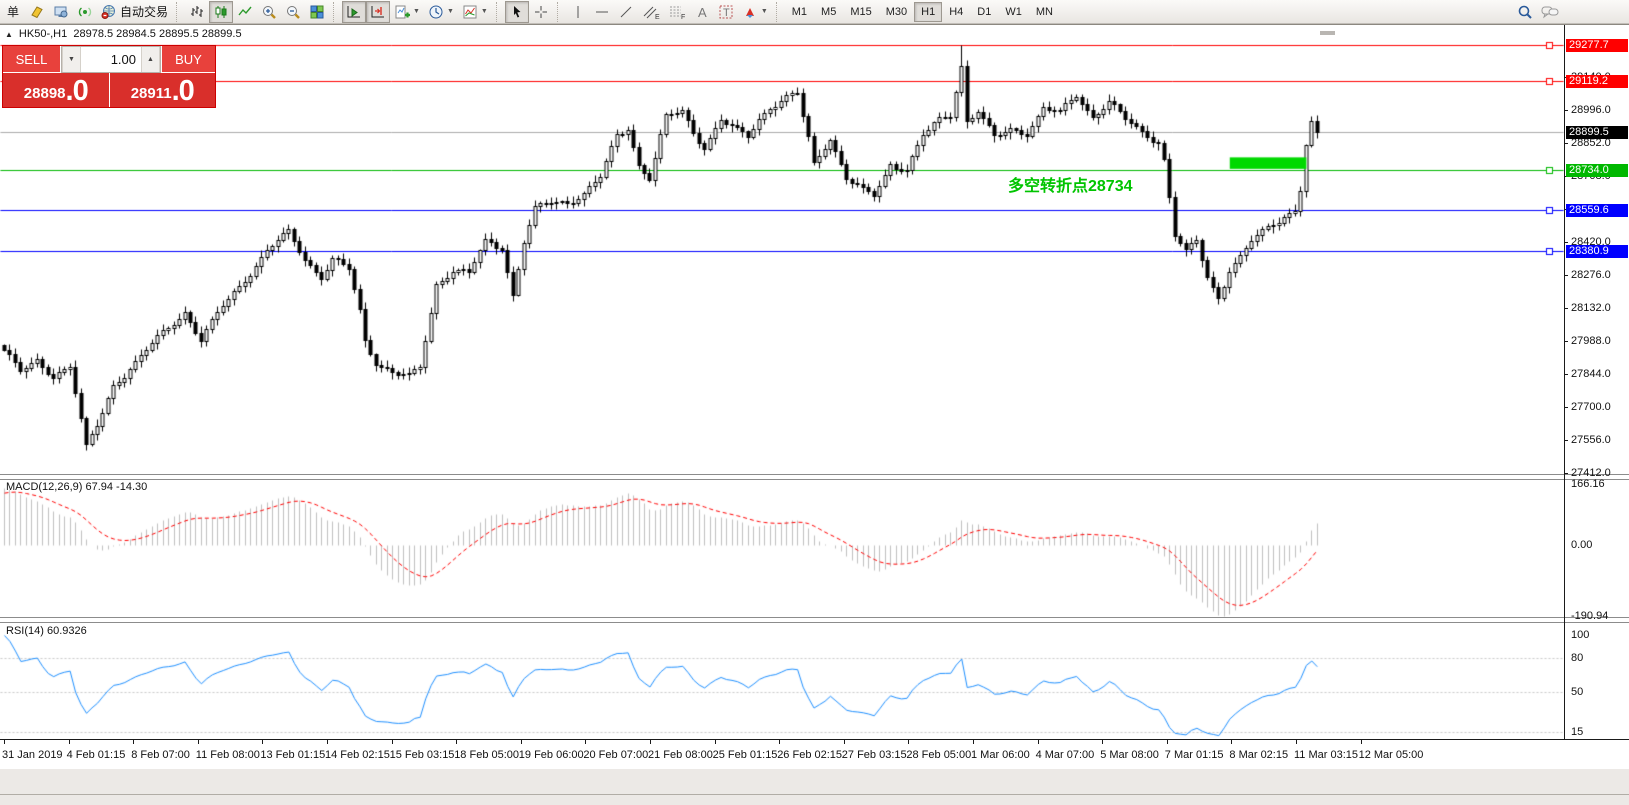 The width and height of the screenshot is (1629, 805). What do you see at coordinates (1591, 407) in the screenshot?
I see `price-tick-label: 27700.0` at bounding box center [1591, 407].